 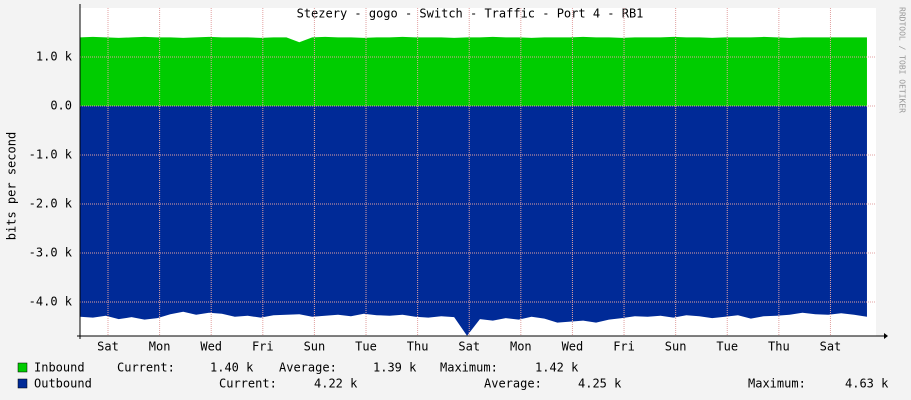 I want to click on legend-stat-value: 1.40 k, so click(x=232, y=368).